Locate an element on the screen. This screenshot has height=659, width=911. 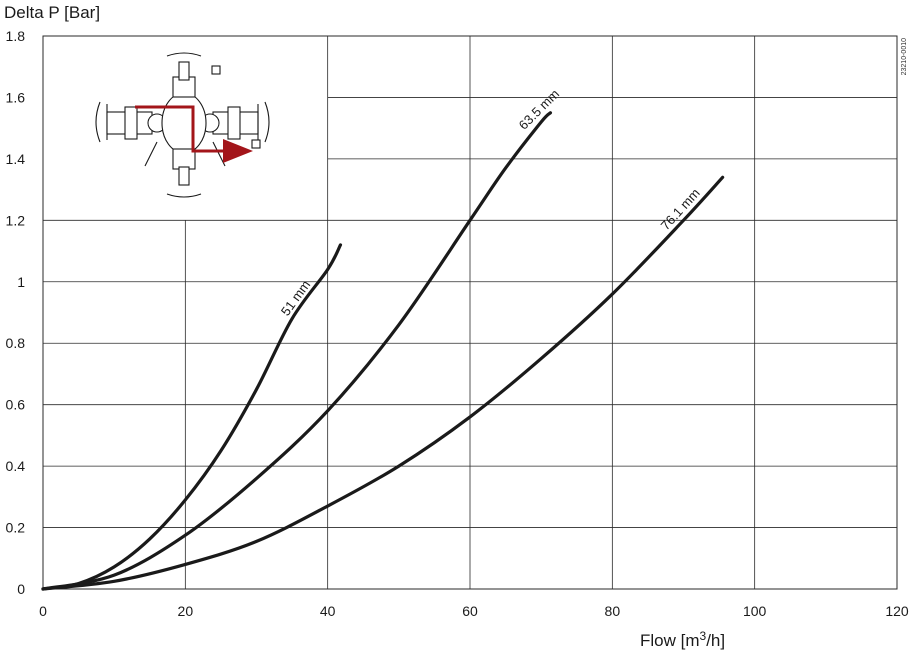
y-tick-label: 0 is located at coordinates (21, 589).